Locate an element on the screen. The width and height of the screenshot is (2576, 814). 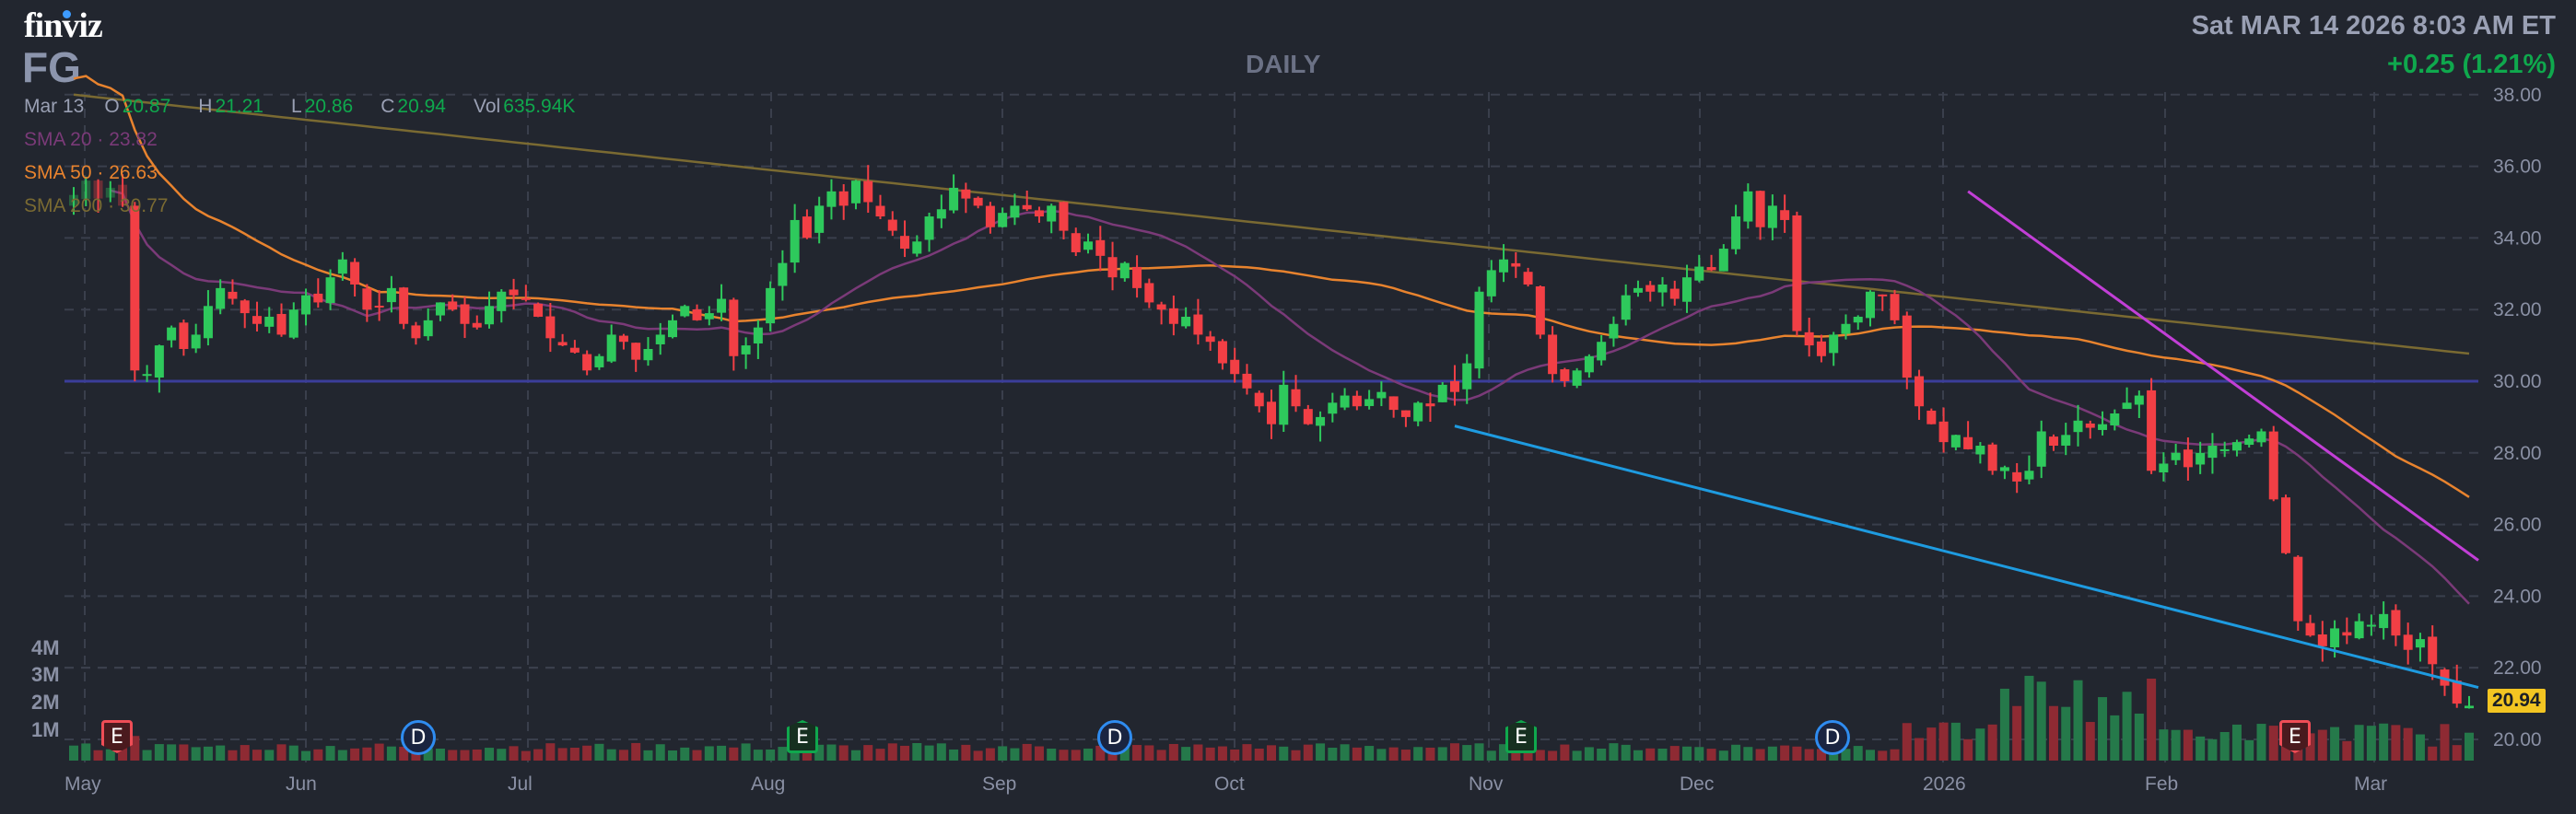
sma200-legend: SMA 200 · 30.77 is located at coordinates (96, 205).